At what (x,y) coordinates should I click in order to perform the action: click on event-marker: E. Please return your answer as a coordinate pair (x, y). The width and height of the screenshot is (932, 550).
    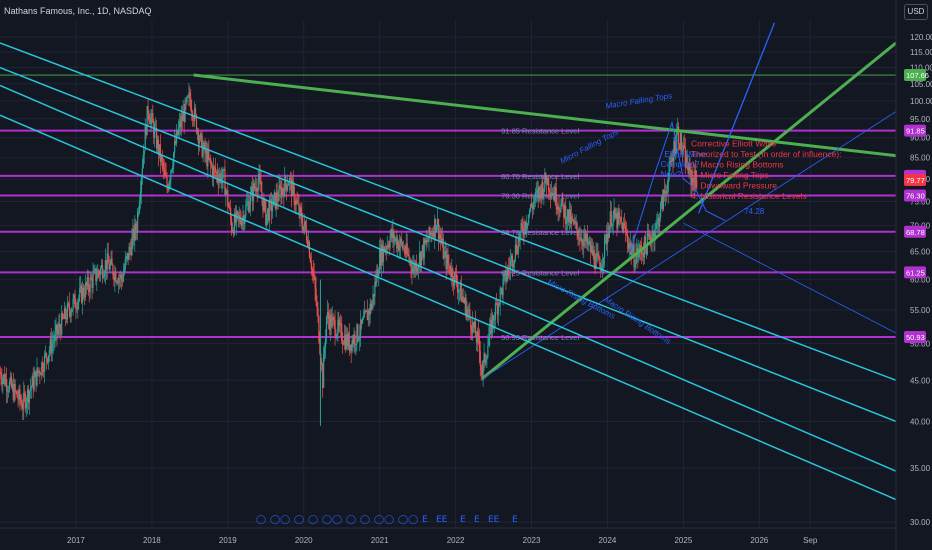
    Looking at the image, I should click on (477, 520).